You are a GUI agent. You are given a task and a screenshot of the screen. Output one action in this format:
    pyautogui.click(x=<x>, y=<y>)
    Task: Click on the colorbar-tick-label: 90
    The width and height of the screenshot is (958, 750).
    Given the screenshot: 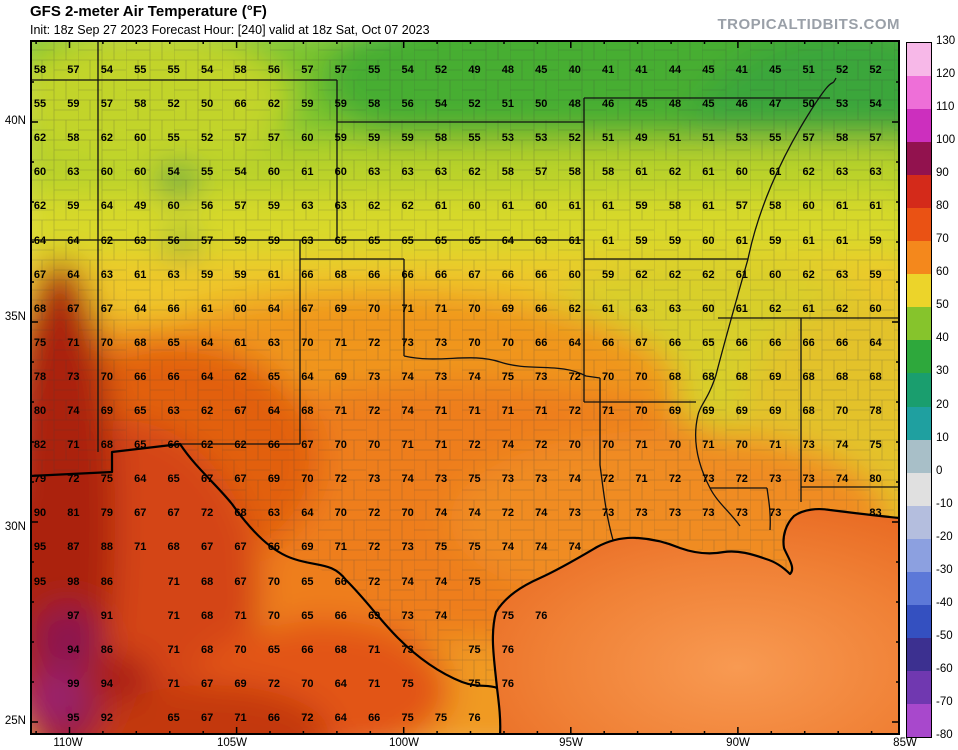 What is the action you would take?
    pyautogui.click(x=942, y=173)
    